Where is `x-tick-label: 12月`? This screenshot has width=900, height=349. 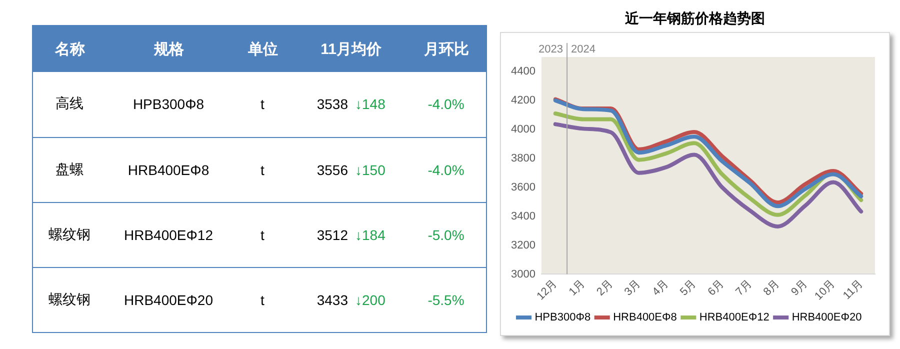
x-tick-label: 12月 is located at coordinates (547, 290).